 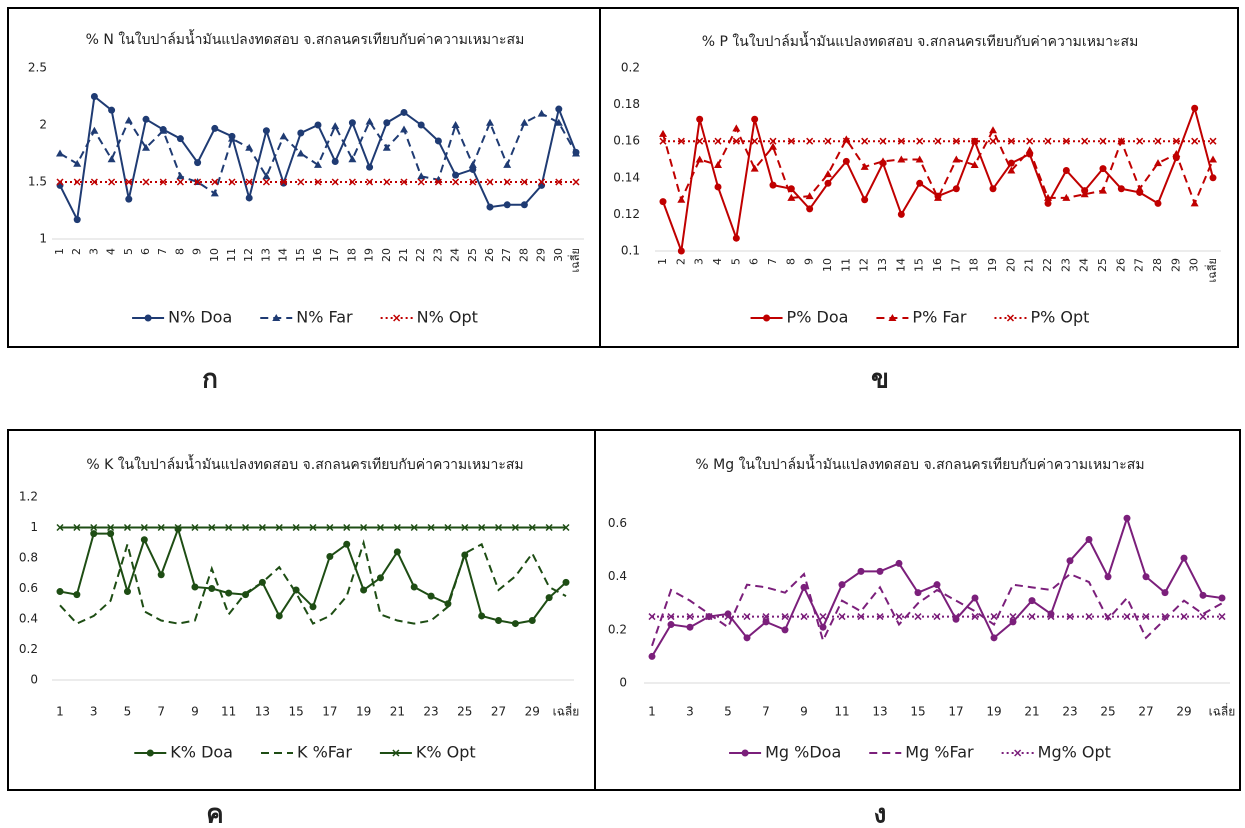 What do you see at coordinates (917, 712) in the screenshot?
I see `x-tick-label: 15` at bounding box center [917, 712].